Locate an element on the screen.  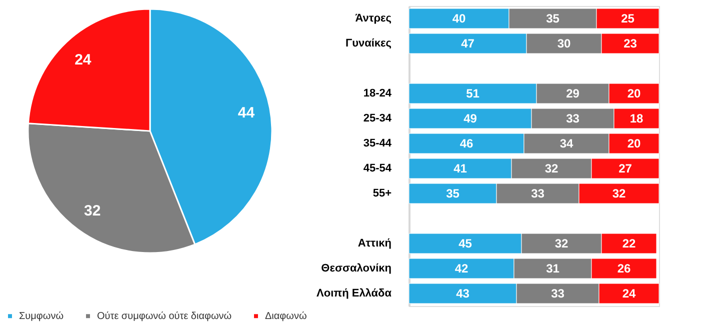
legend-label: Συμφωνώ is located at coordinates (41, 316).